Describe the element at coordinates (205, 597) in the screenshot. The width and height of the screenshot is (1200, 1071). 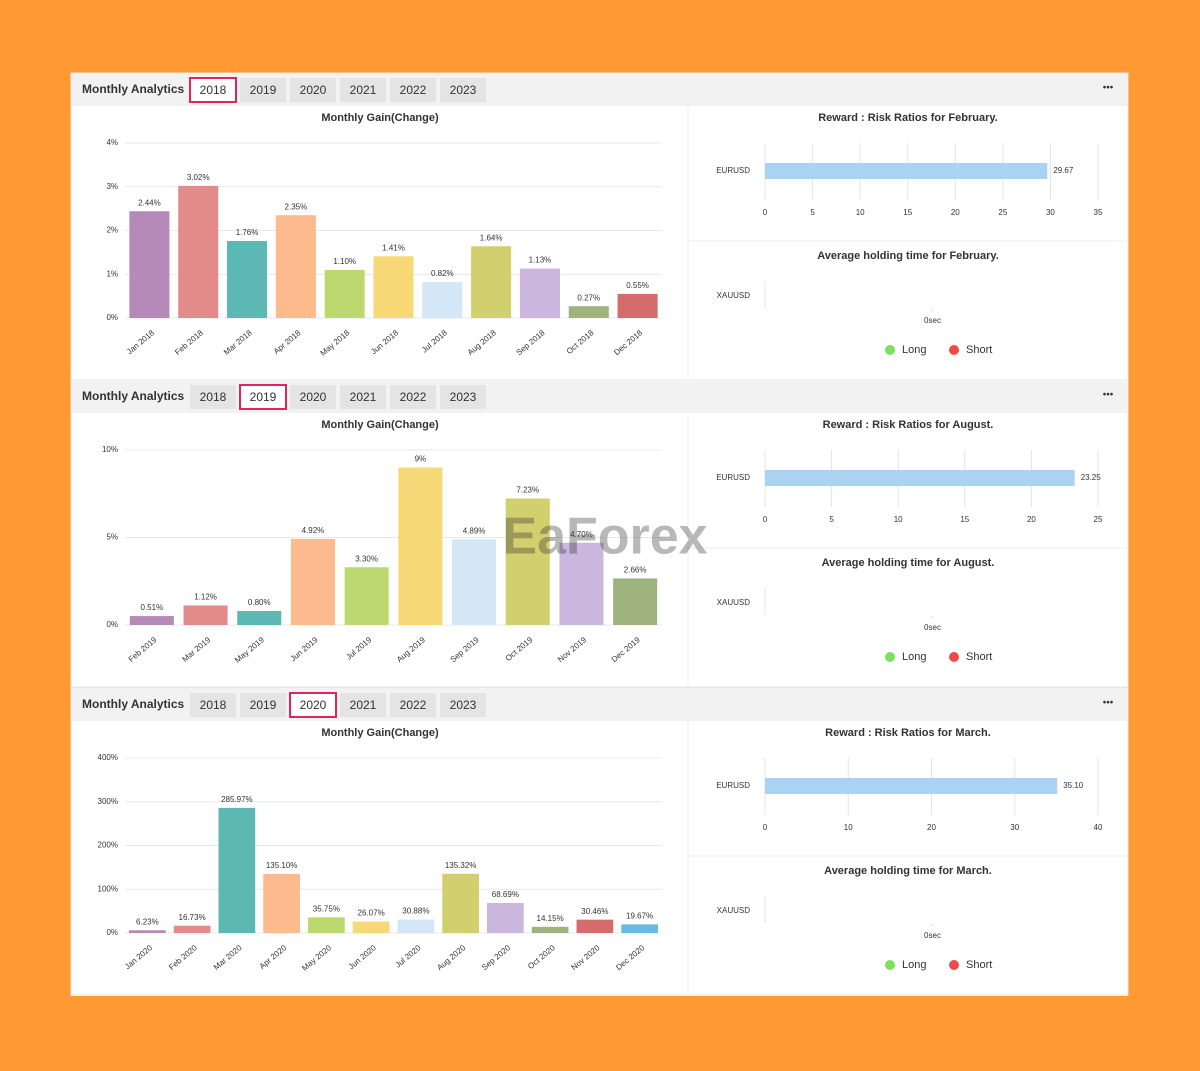
I see `data-label: 1.12%` at that location.